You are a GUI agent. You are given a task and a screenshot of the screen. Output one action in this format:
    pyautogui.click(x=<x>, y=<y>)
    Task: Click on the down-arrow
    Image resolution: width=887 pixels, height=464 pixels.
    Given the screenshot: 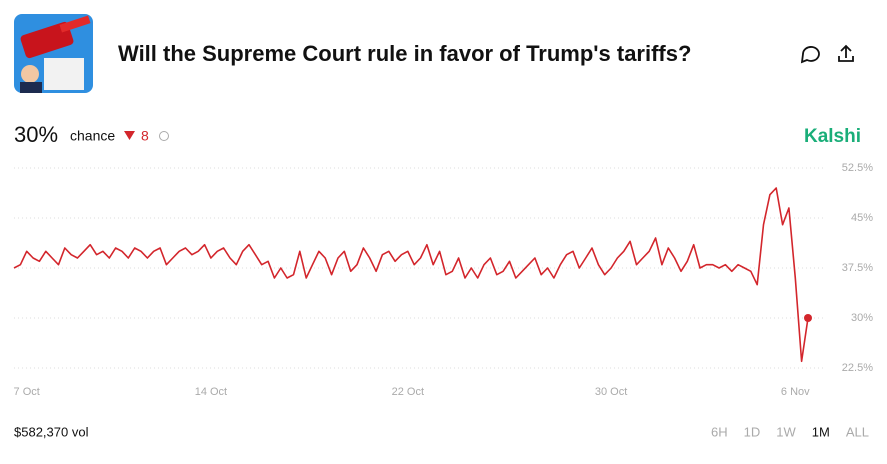 What is the action you would take?
    pyautogui.click(x=129, y=135)
    